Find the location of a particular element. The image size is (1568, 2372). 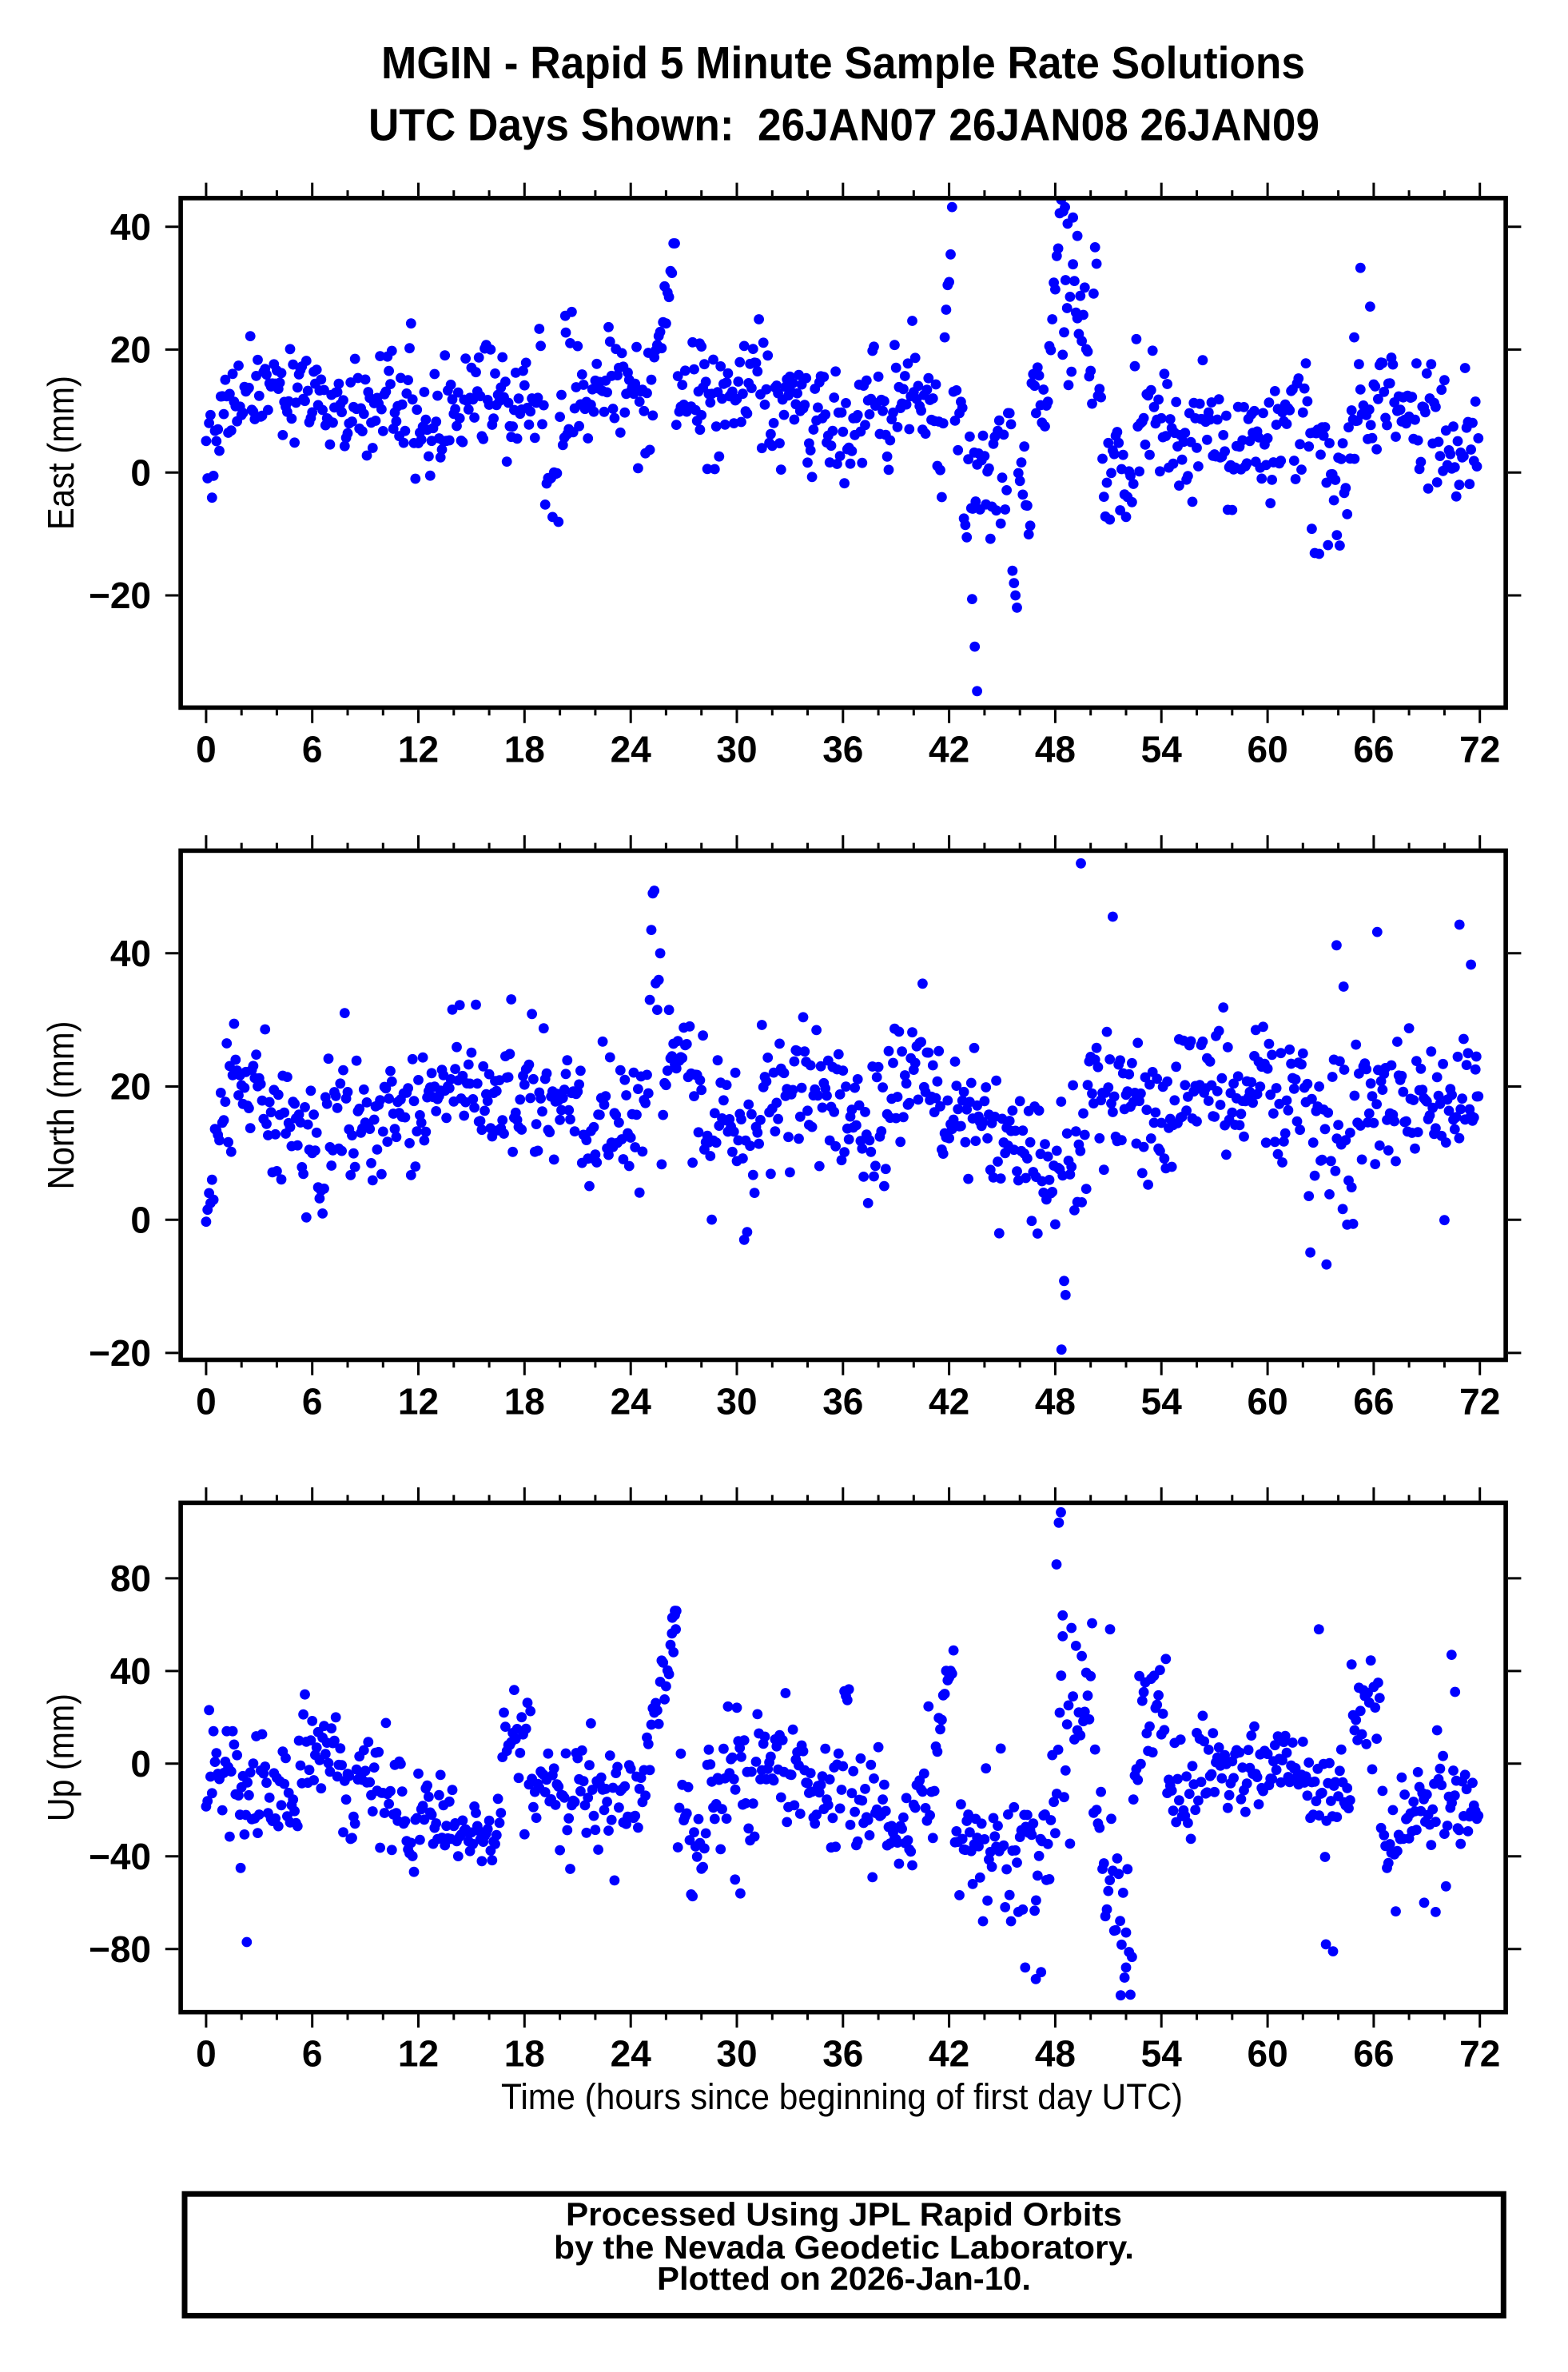

svg-text:by the Nevada Geodetic Laborat: by the Nevada Geodetic Laboratory. is located at coordinates (844, 2247).